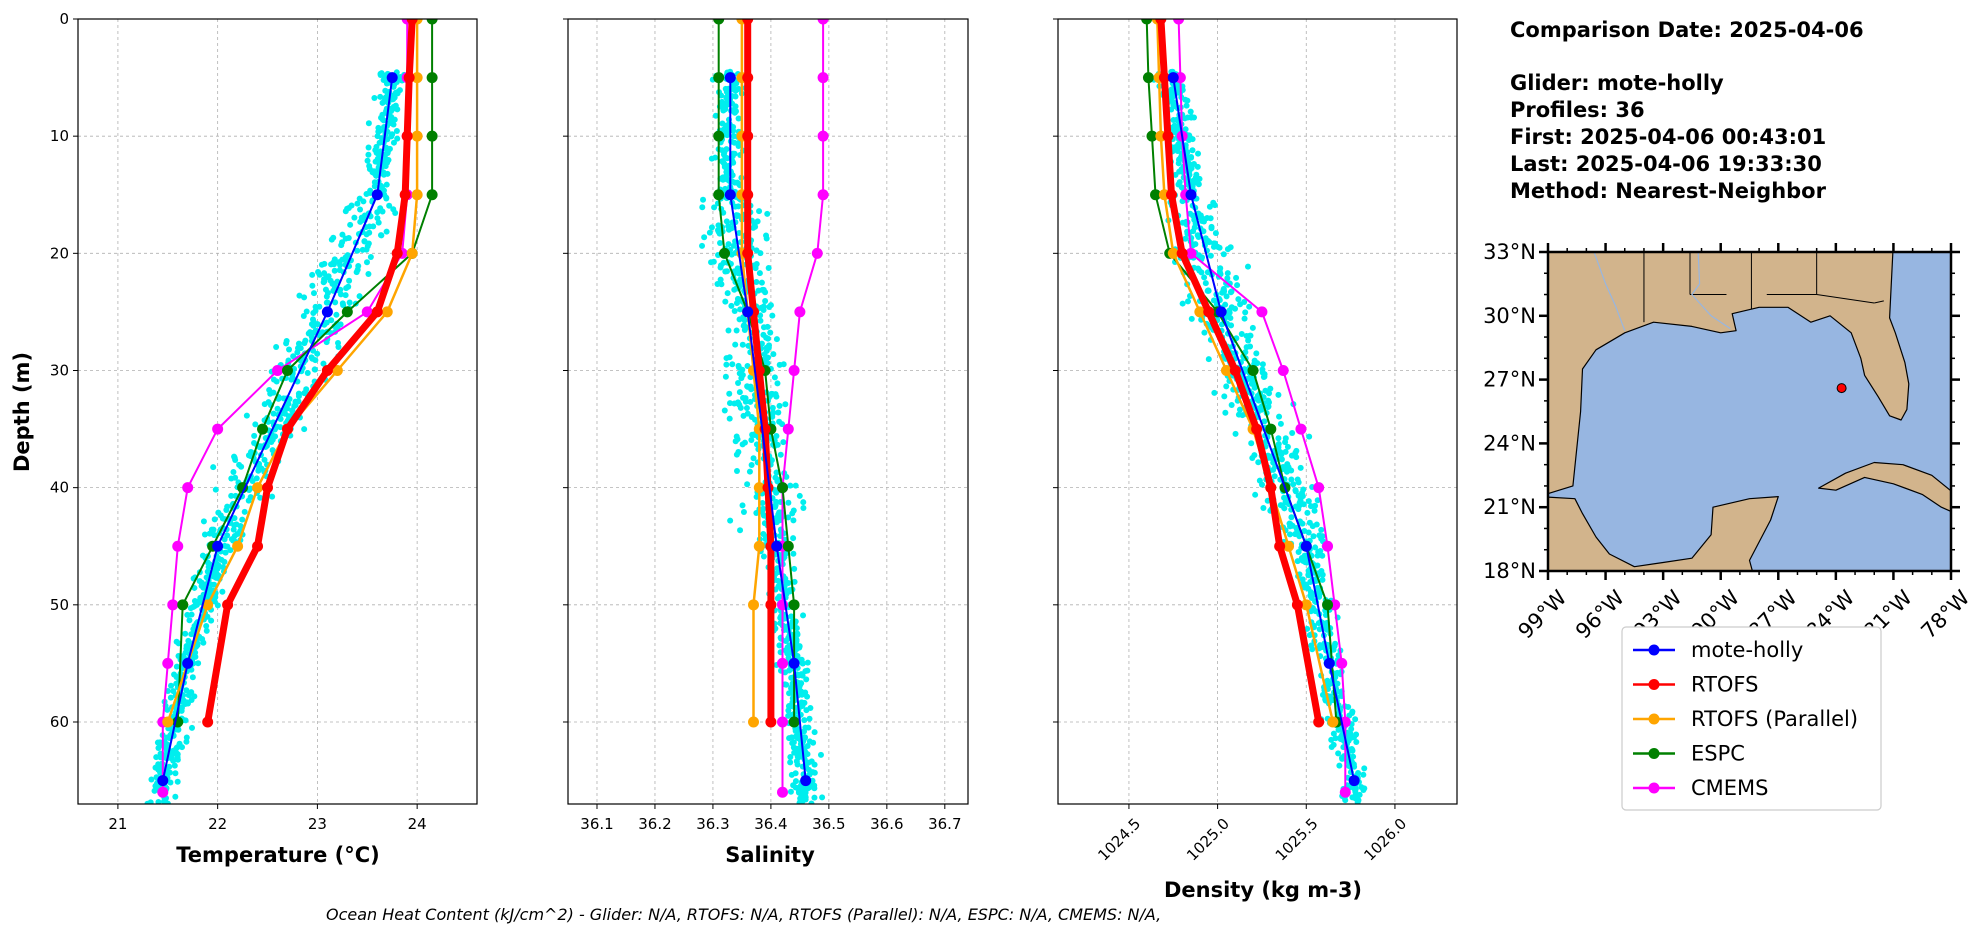  What do you see at coordinates (1654, 650) in the screenshot?
I see `legend-marker` at bounding box center [1654, 650].